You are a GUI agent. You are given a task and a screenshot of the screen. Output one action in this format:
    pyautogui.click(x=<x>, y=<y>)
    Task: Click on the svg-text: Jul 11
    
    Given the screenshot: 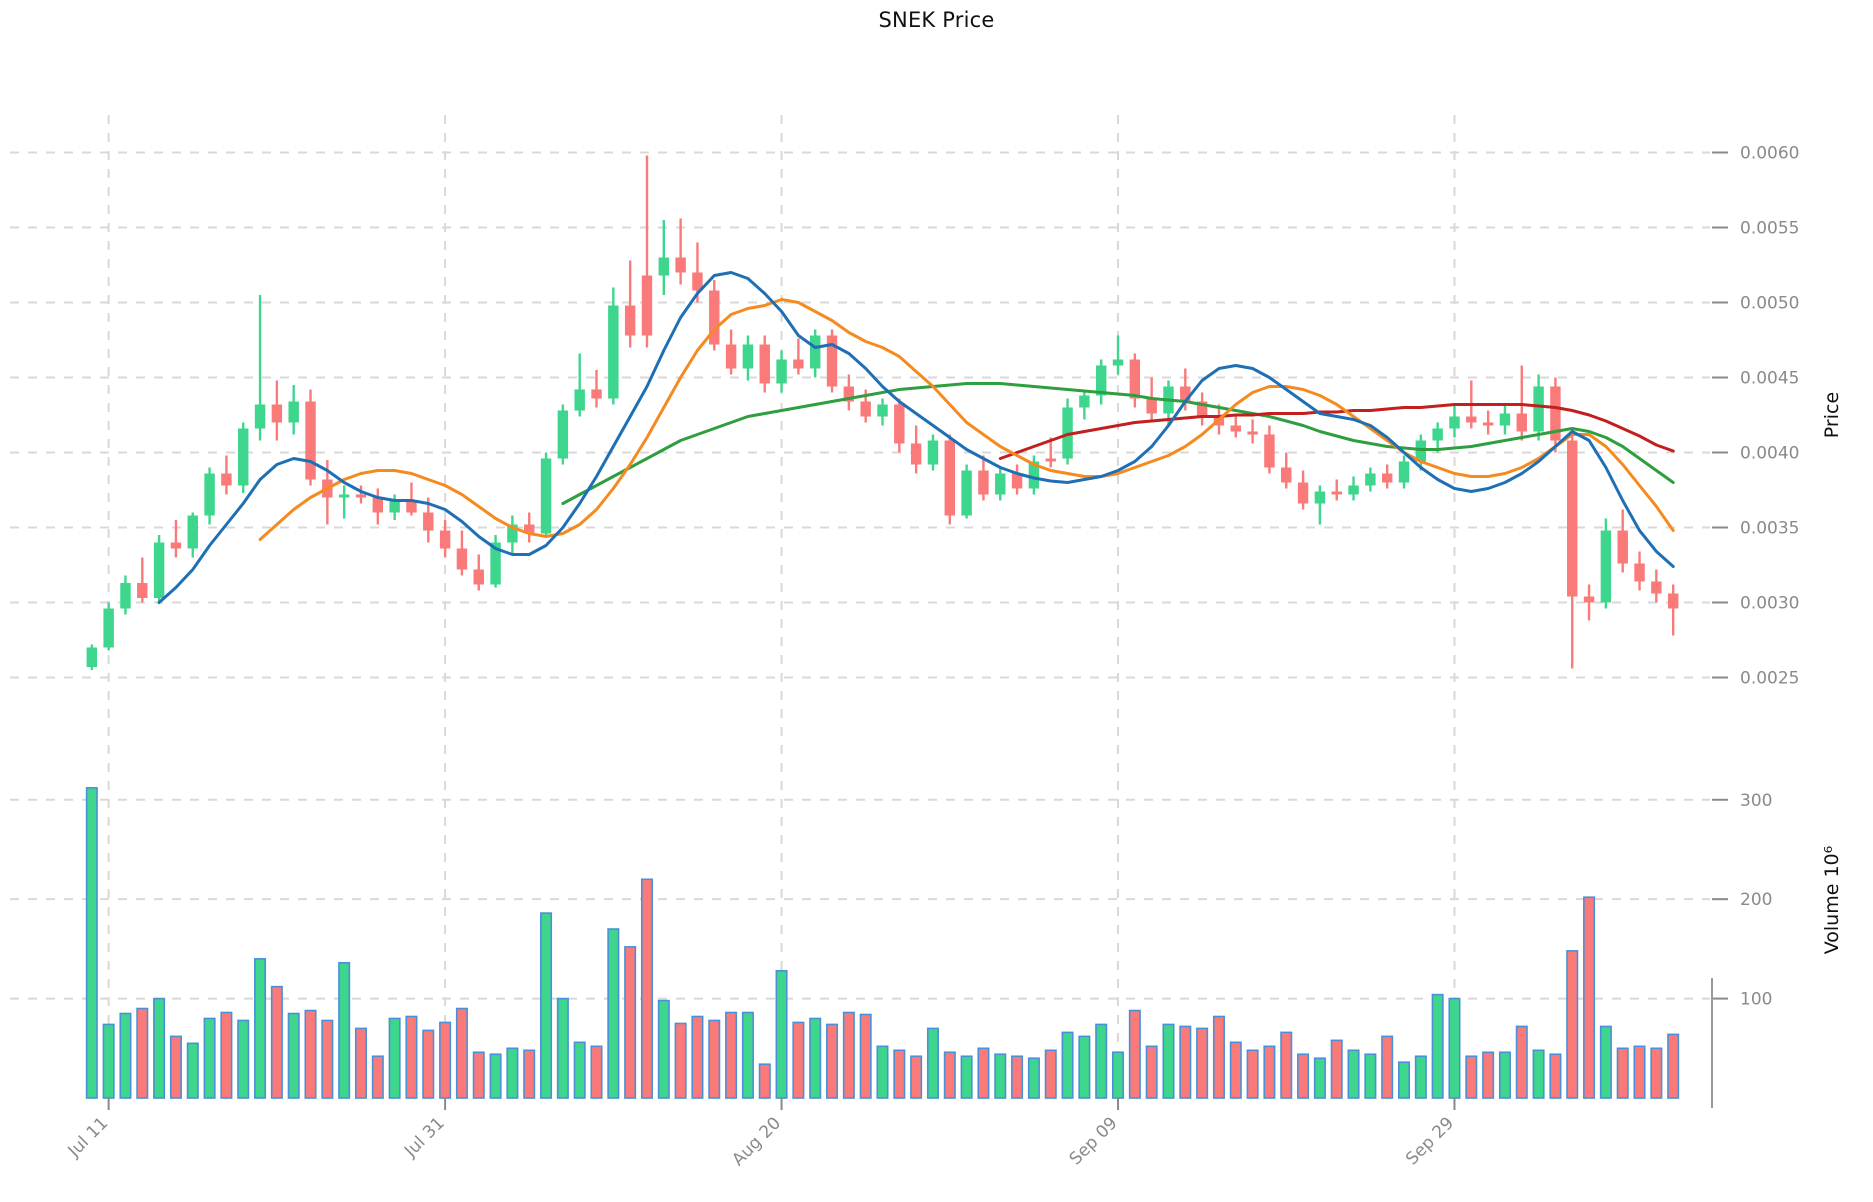 What is the action you would take?
    pyautogui.click(x=88, y=1137)
    